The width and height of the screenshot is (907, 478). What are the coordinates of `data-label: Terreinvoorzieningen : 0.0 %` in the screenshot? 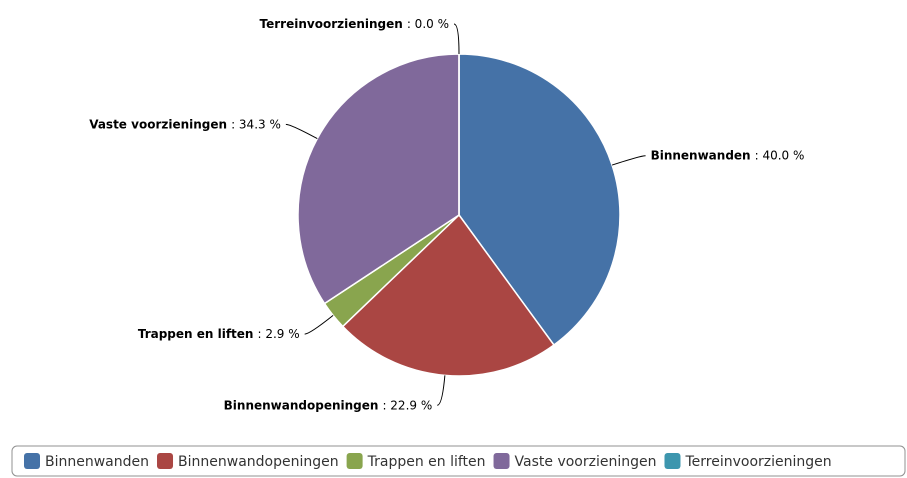 It's located at (354, 24).